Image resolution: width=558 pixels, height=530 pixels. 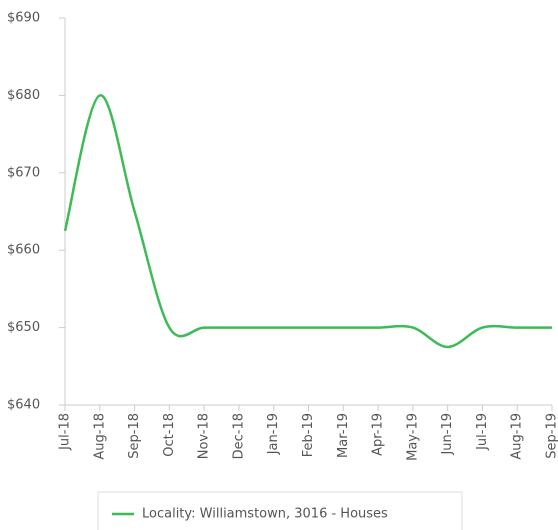 I want to click on x-tick-label: Jun-19, so click(x=447, y=434).